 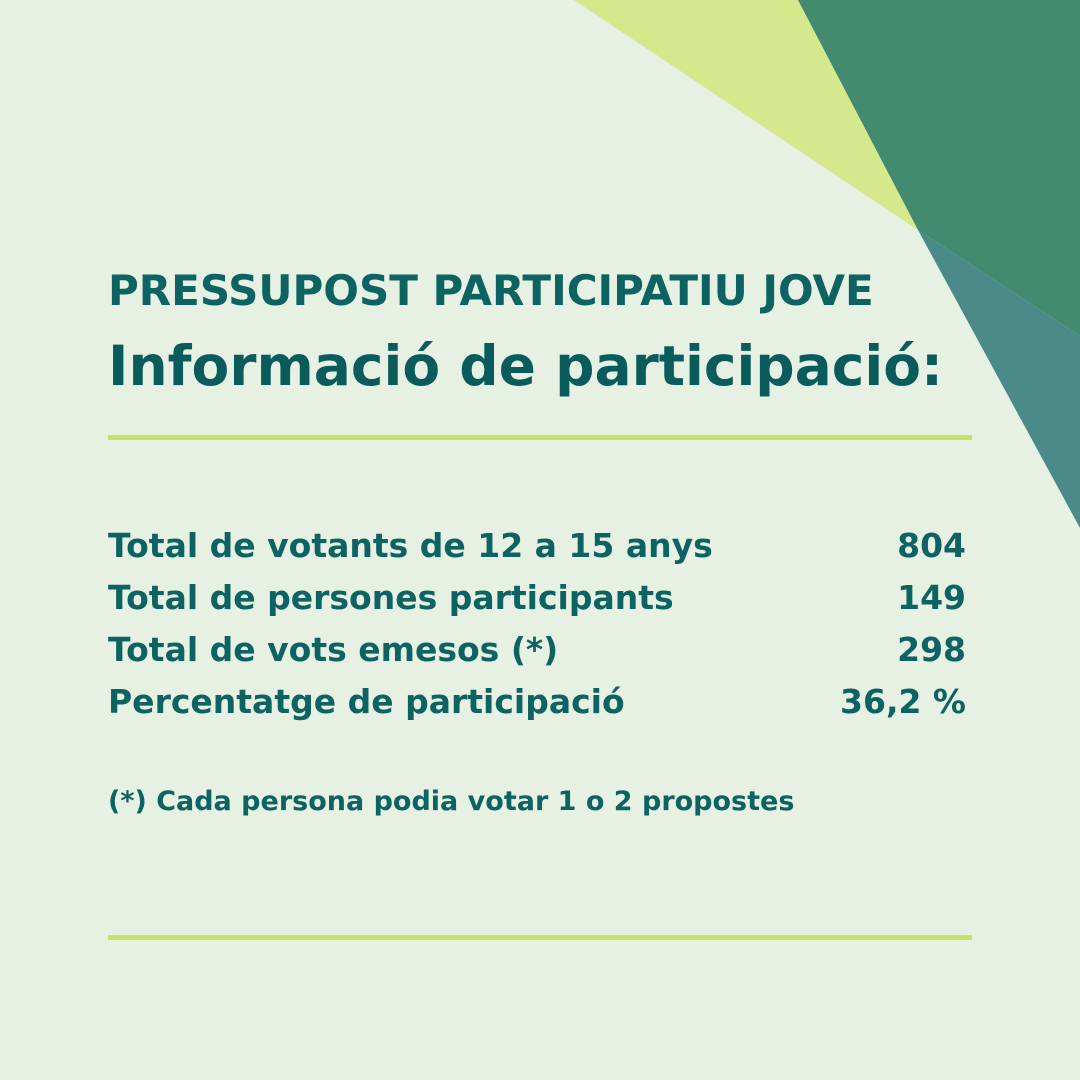 What do you see at coordinates (491, 290) in the screenshot?
I see `program-name: PRESSUPOST PARTICIPATIU JOVE` at bounding box center [491, 290].